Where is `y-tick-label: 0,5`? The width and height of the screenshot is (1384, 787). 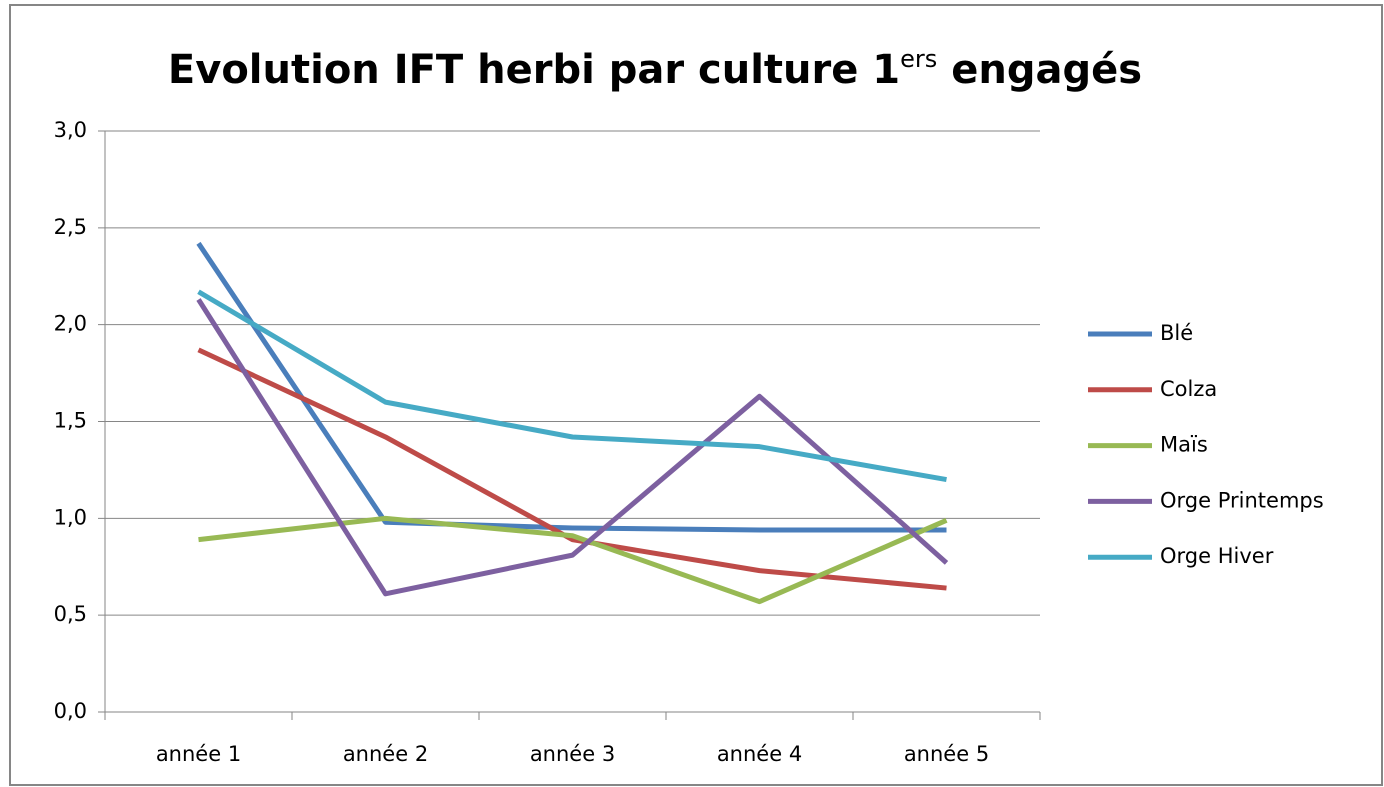 y-tick-label: 0,5 is located at coordinates (70, 614).